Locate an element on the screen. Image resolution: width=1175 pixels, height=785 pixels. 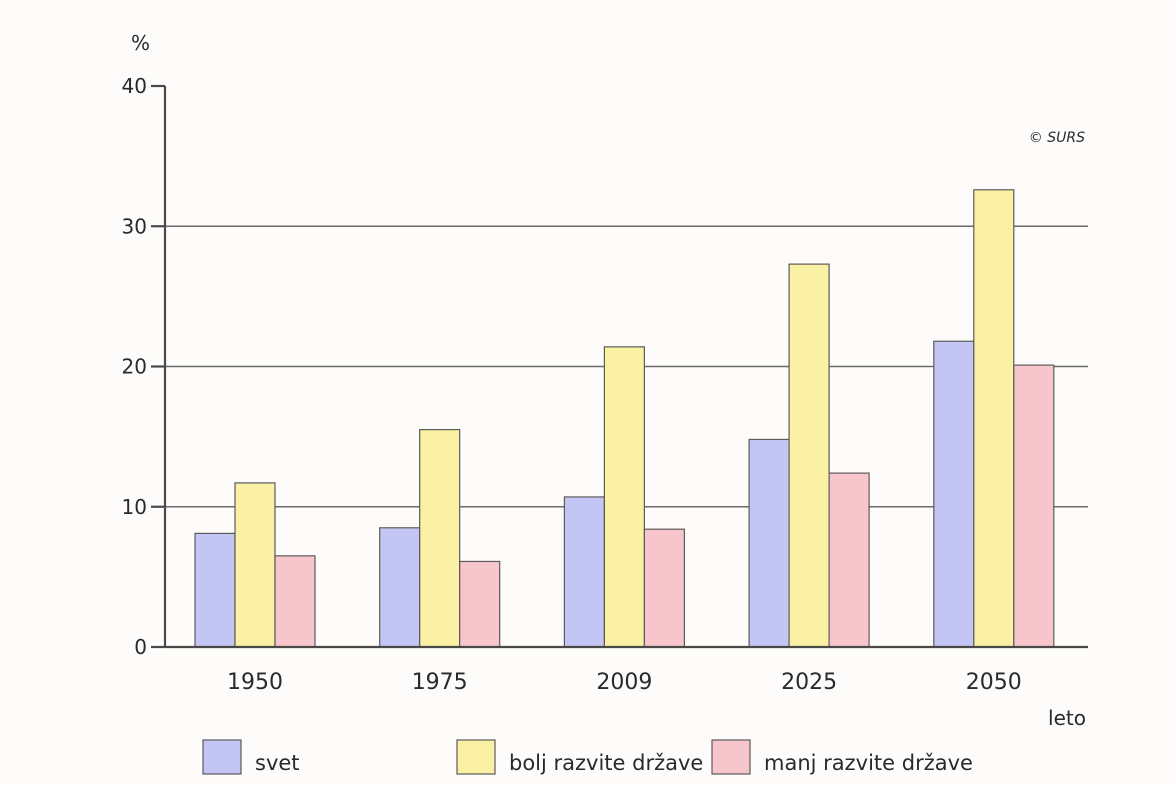
x-tick-label: 2009 is located at coordinates (624, 682).